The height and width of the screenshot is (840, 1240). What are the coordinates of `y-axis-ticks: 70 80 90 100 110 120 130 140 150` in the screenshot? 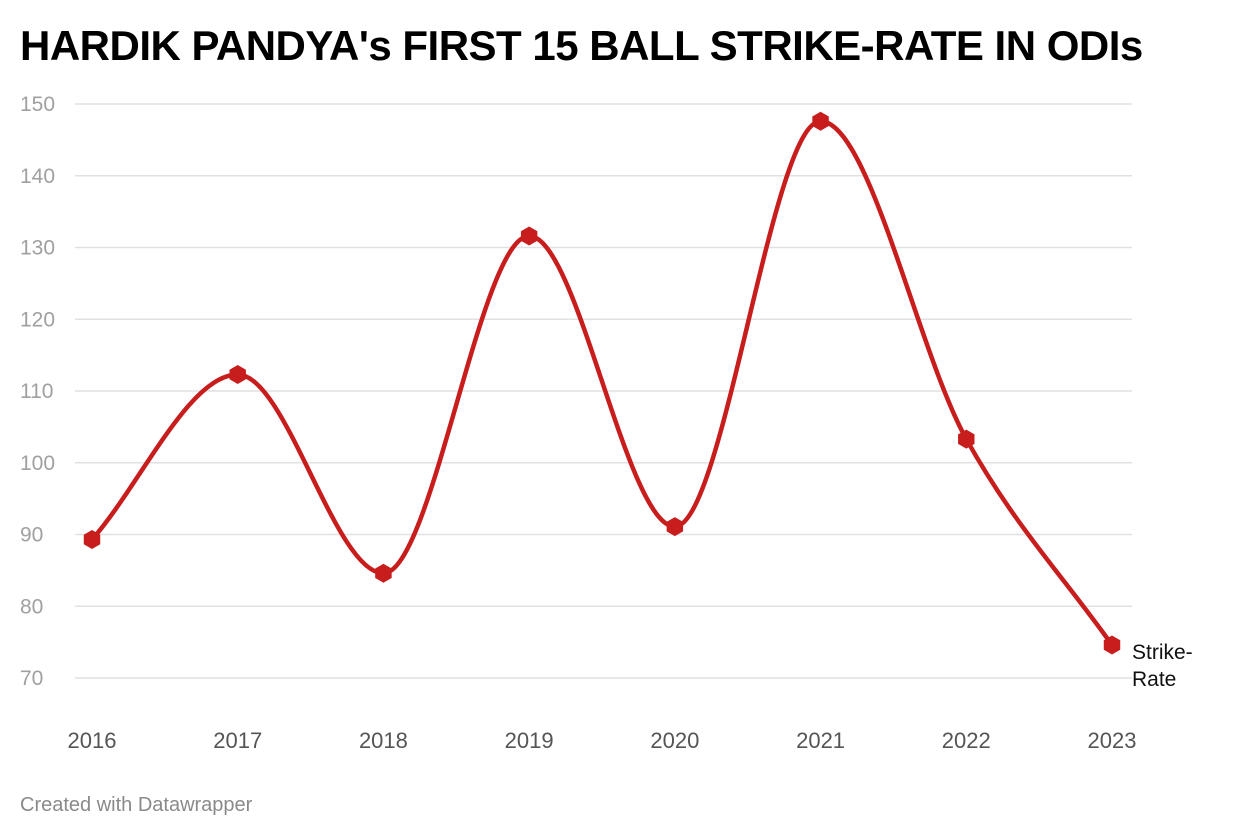 It's located at (37, 391).